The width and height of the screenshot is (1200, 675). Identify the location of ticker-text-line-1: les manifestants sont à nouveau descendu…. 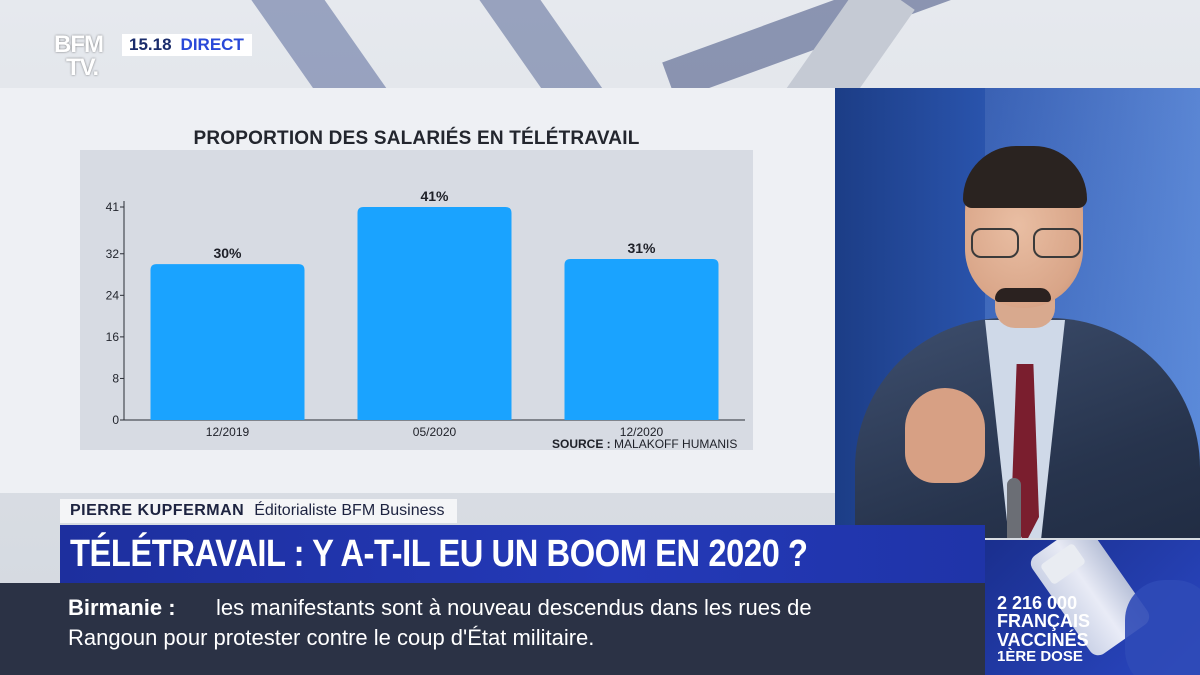
(514, 607).